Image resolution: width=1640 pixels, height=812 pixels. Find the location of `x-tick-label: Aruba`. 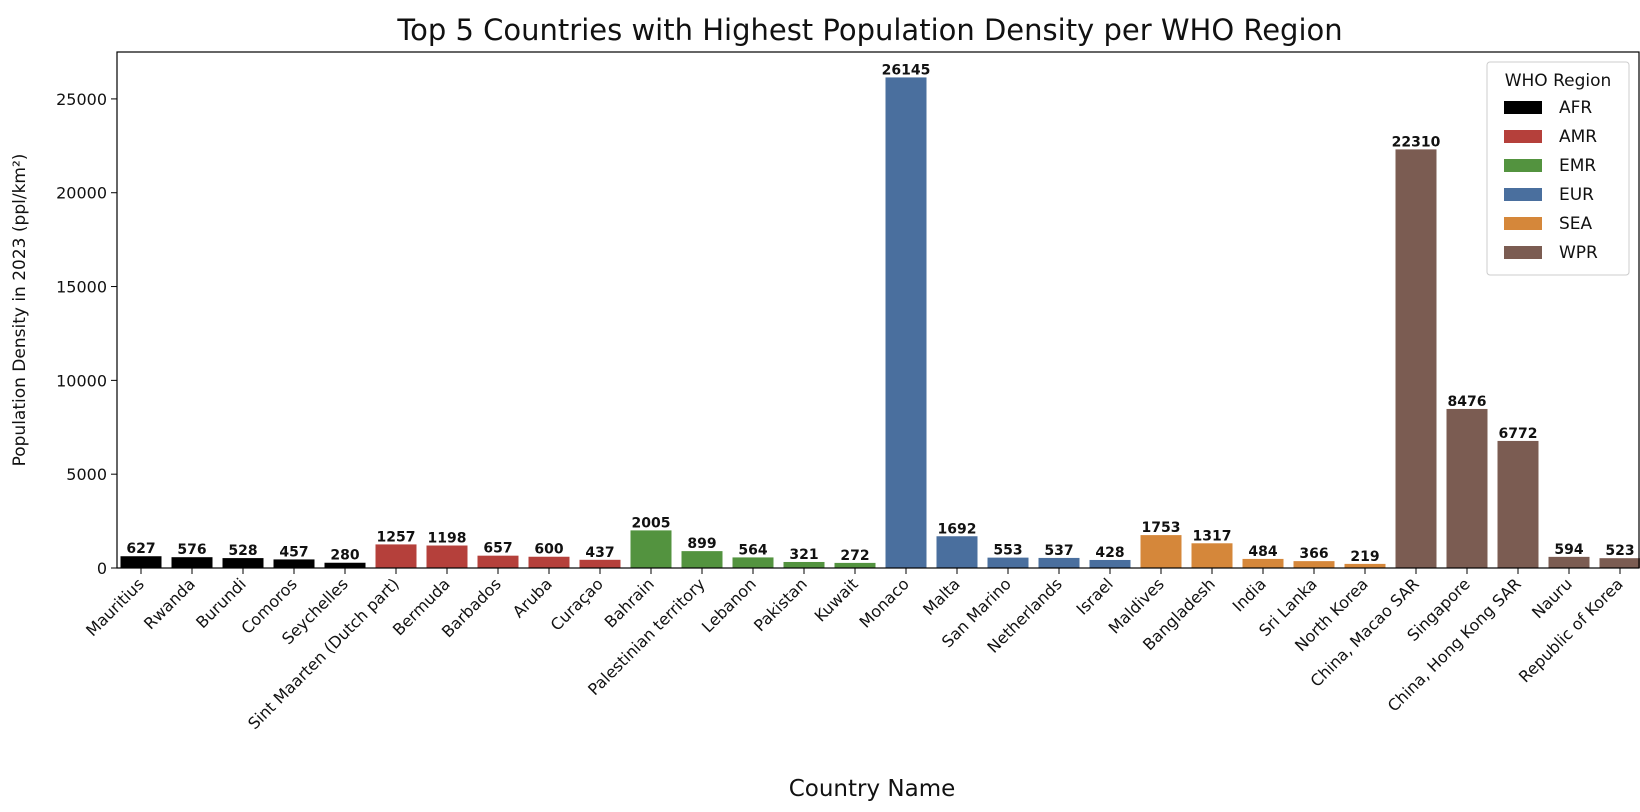

x-tick-label: Aruba is located at coordinates (532, 597).